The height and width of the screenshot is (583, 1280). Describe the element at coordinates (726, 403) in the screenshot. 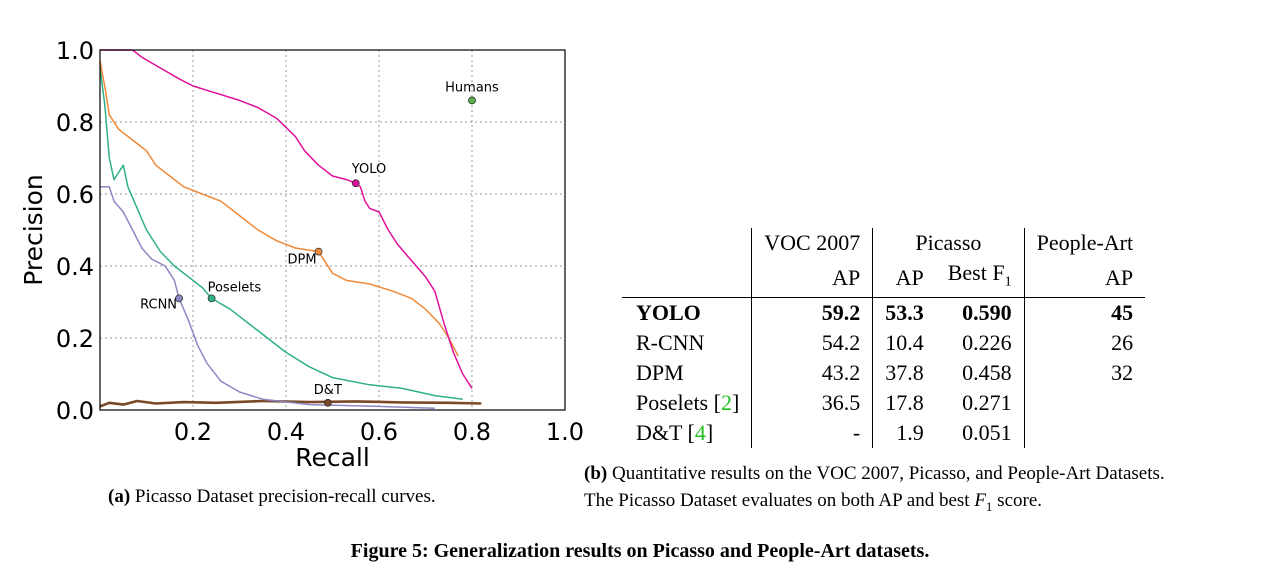

I see `citation-link: 2` at that location.